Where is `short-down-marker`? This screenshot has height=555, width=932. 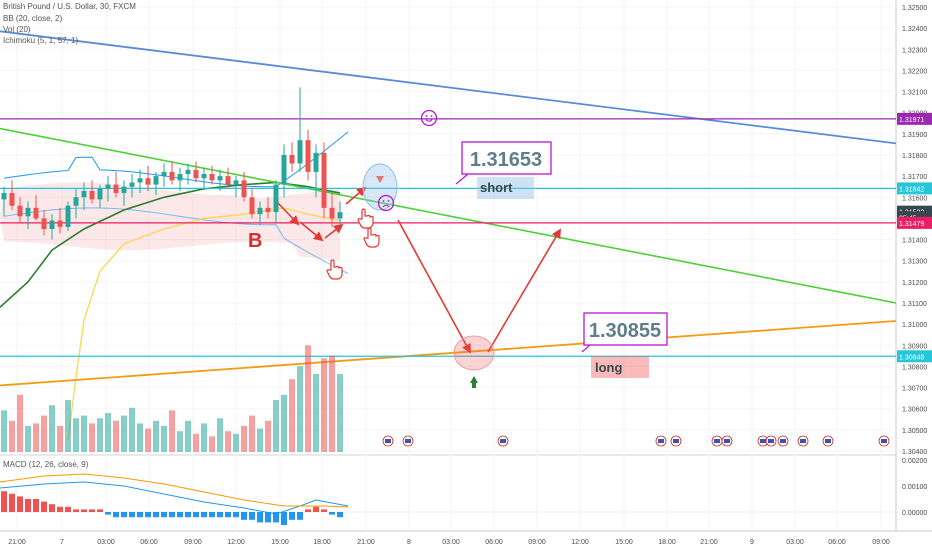 short-down-marker is located at coordinates (380, 179).